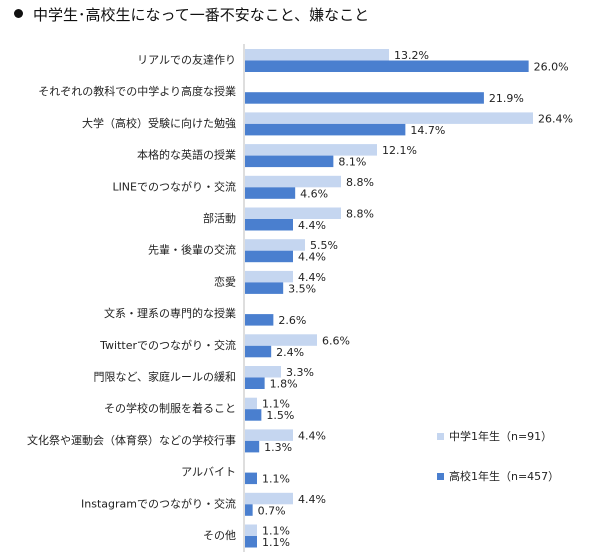 The image size is (600, 555). I want to click on category-label: 文化祭や運動会（体育祭）などの学校行事, so click(131, 440).